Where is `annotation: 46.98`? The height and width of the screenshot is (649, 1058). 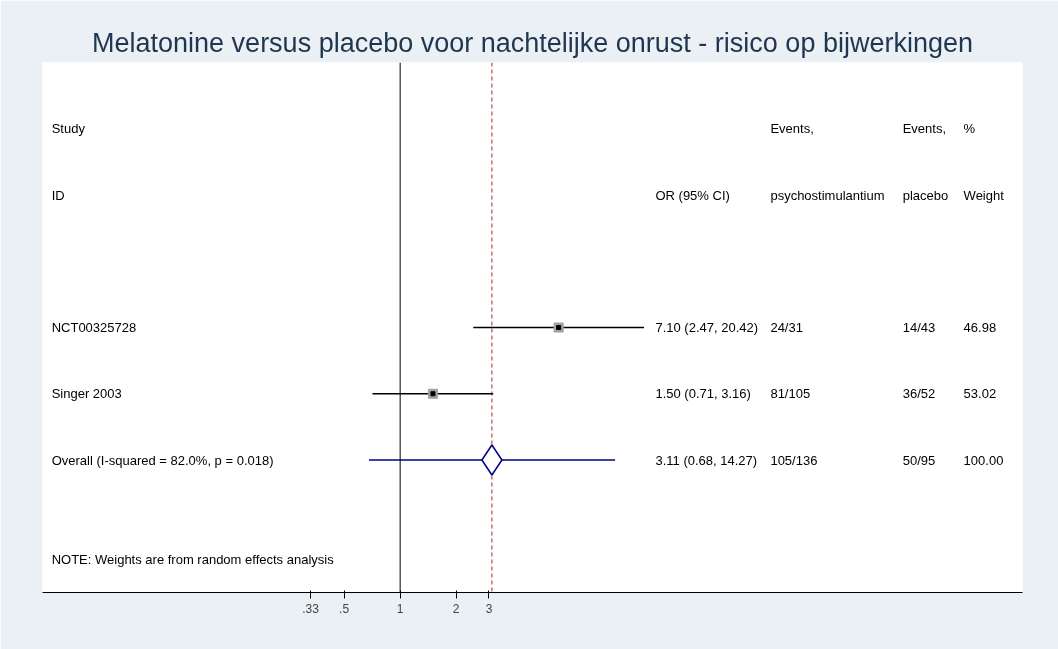
annotation: 46.98 is located at coordinates (980, 327).